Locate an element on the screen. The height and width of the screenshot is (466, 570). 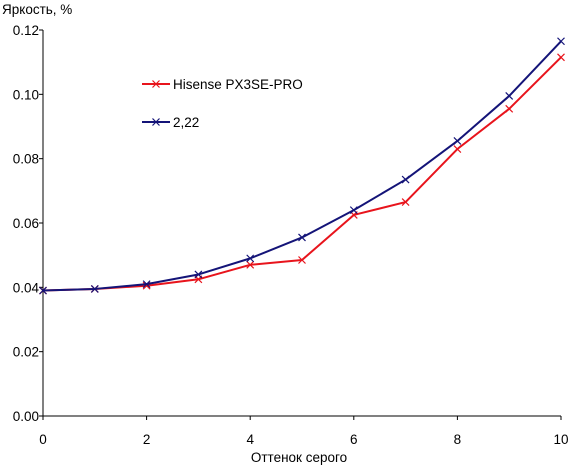
x-tick-label: 2 is located at coordinates (147, 439).